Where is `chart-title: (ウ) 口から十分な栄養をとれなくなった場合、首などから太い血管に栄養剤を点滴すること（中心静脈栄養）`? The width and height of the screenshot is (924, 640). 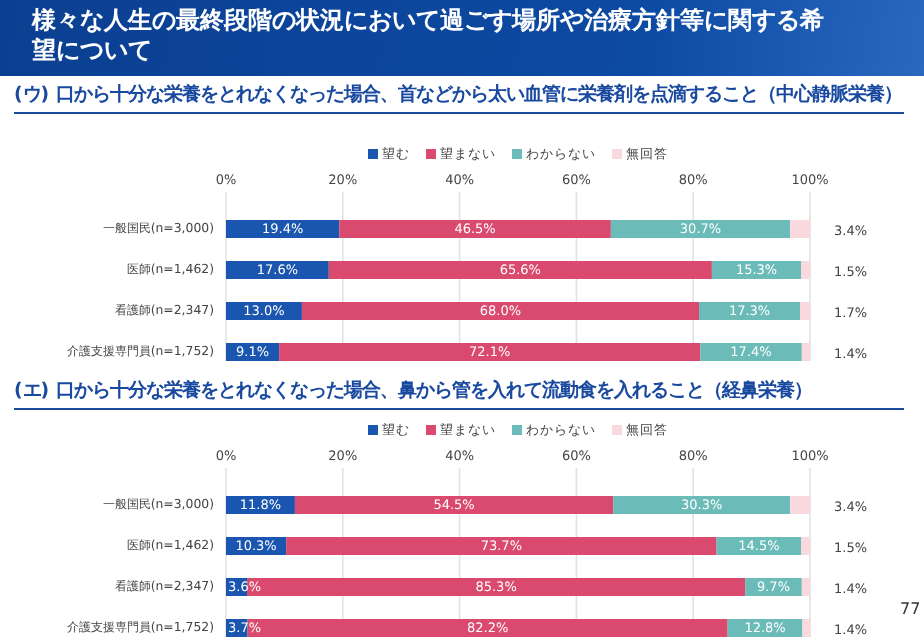
chart-title: (ウ) 口から十分な栄養をとれなくなった場合、首などから太い血管に栄養剤を点滴すること（中心静脈栄養） is located at coordinates (459, 99).